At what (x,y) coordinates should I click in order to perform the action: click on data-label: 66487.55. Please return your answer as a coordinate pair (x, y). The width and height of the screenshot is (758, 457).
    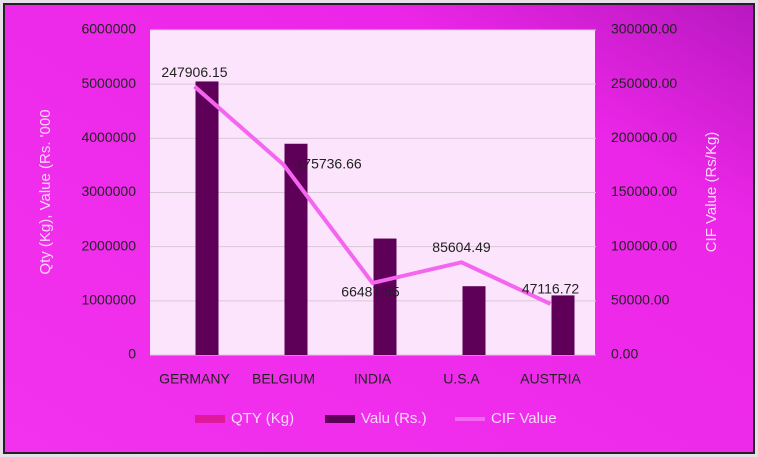
    Looking at the image, I should click on (370, 292).